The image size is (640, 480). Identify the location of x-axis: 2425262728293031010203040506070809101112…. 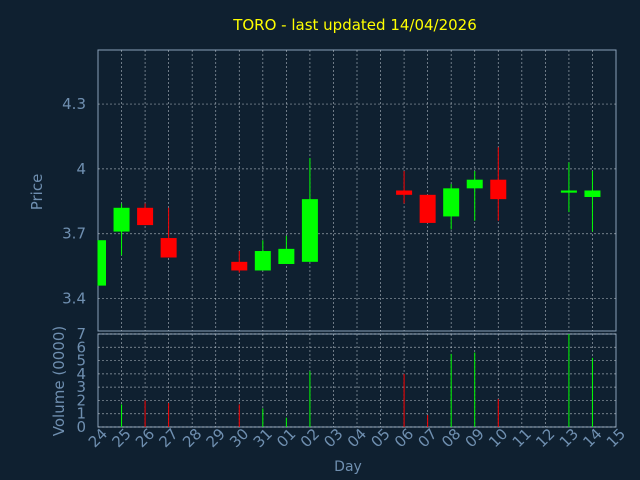
(357, 438).